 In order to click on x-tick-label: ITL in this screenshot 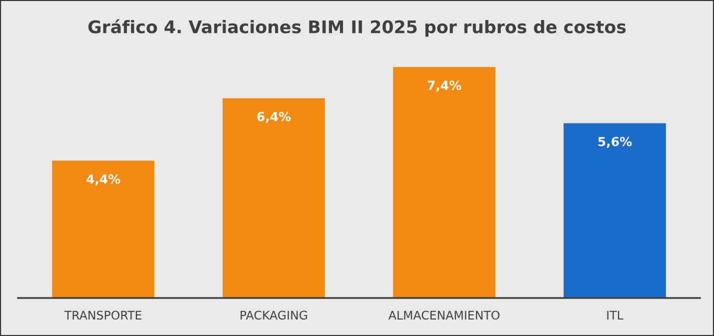, I will do `click(615, 315)`.